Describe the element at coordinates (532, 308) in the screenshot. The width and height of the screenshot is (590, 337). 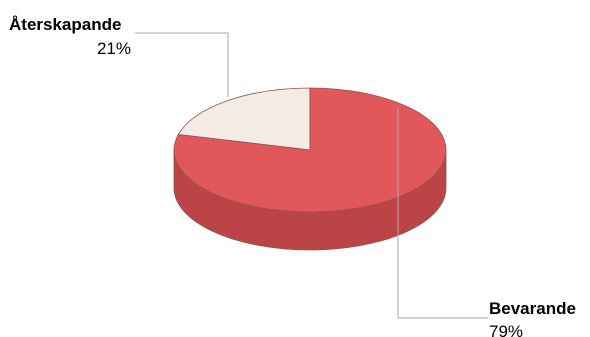
I see `slice-label-bevarande: Bevarande` at that location.